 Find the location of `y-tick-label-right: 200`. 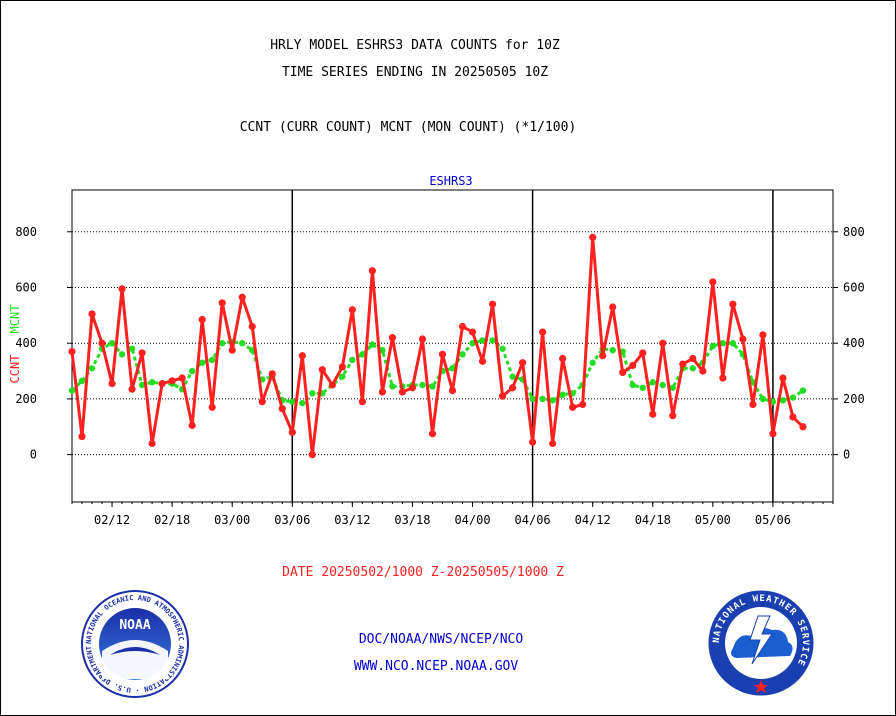

y-tick-label-right: 200 is located at coordinates (854, 399).